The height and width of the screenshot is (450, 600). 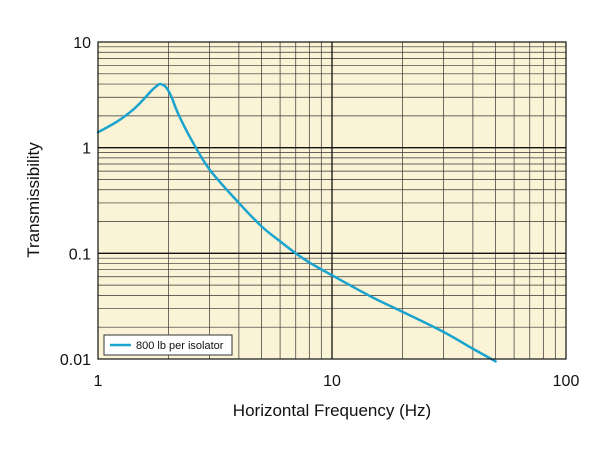 I want to click on y-tick-label: 0.01, so click(x=75, y=360).